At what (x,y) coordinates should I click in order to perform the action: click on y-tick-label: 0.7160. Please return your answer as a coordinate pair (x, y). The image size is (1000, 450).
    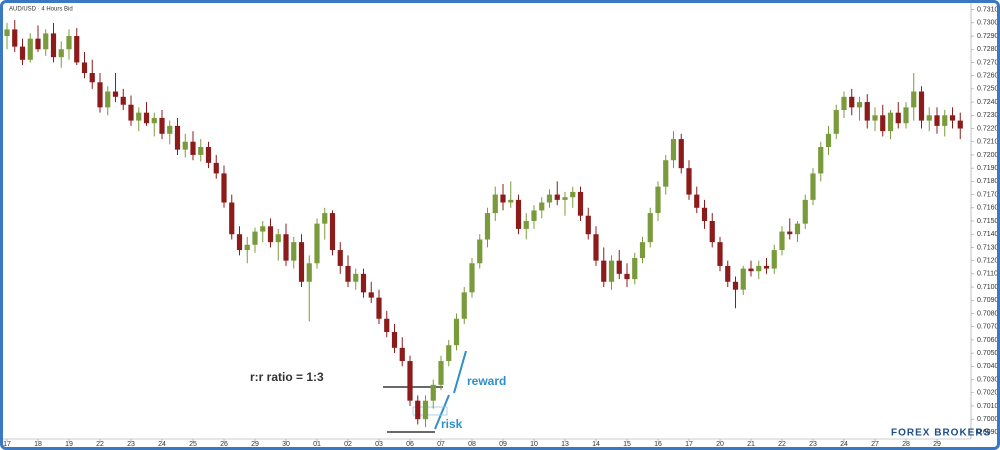
    Looking at the image, I should click on (987, 208).